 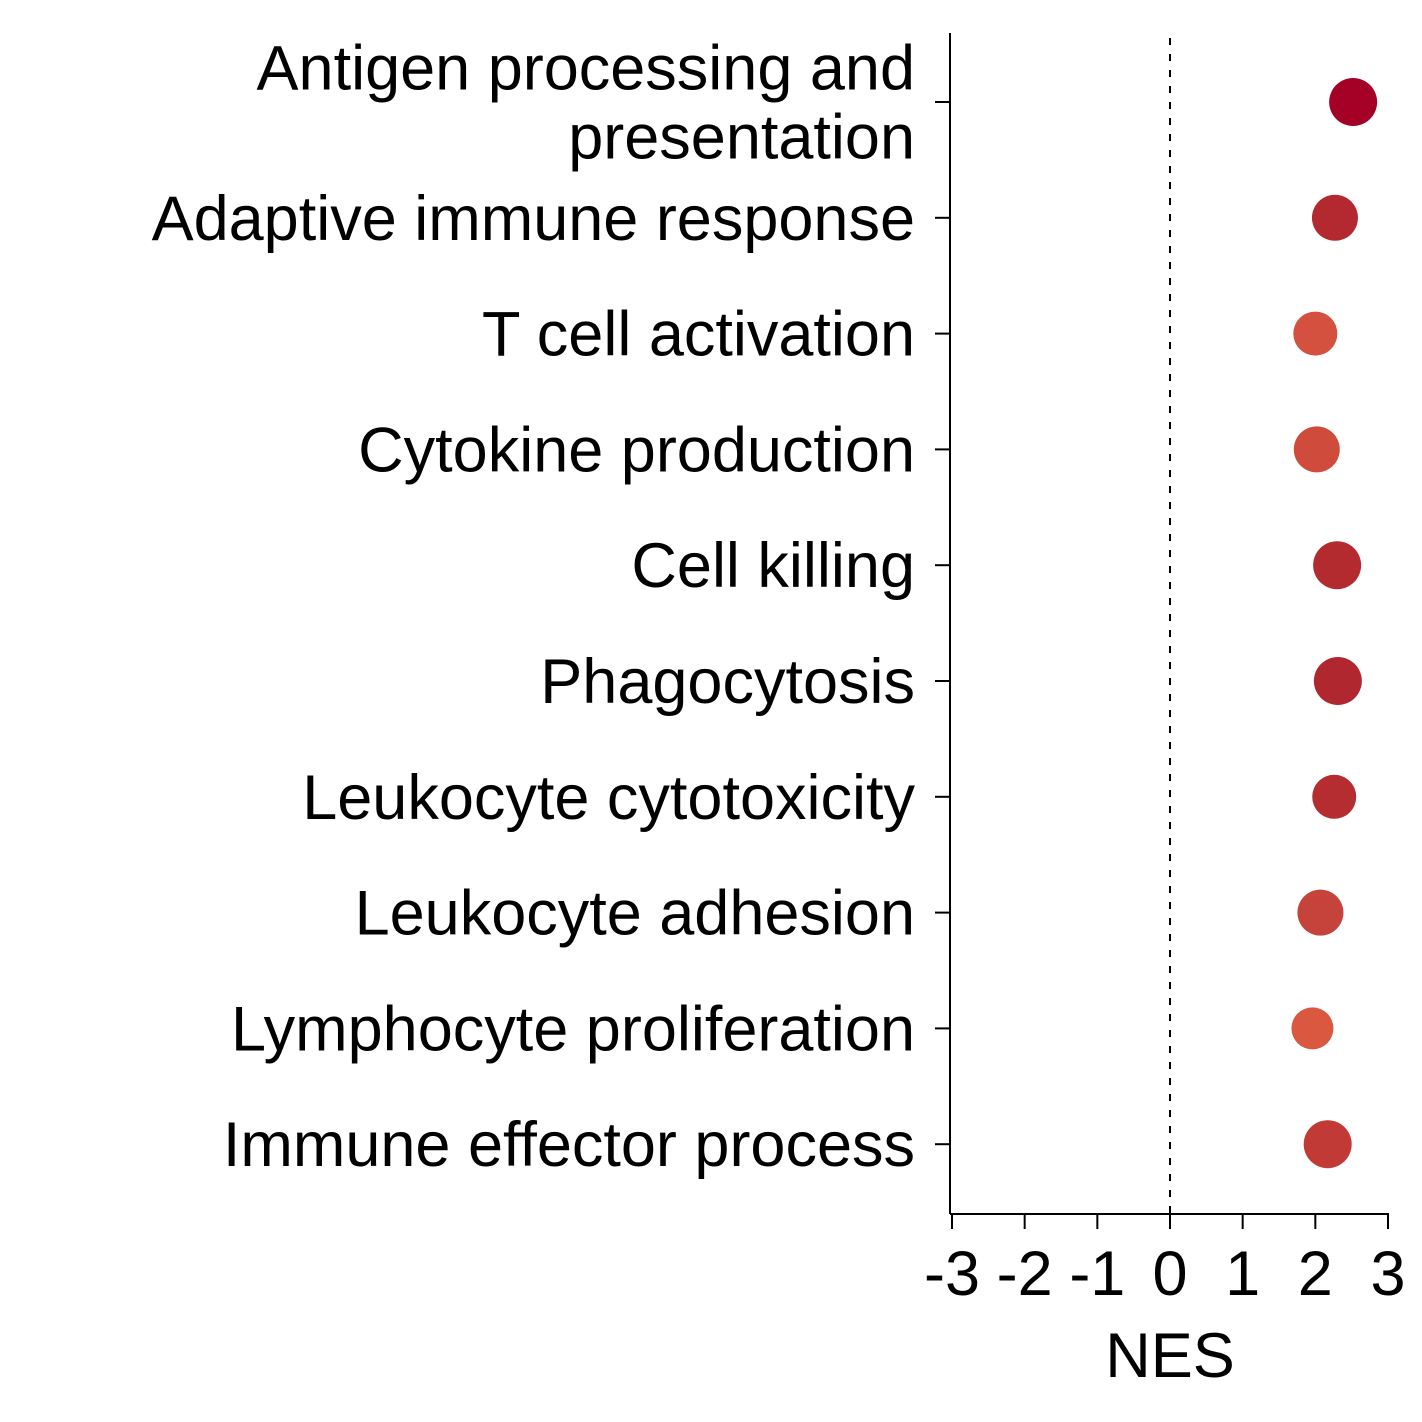 I want to click on category-label-line: Lymphocyte proliferation, so click(x=573, y=1029).